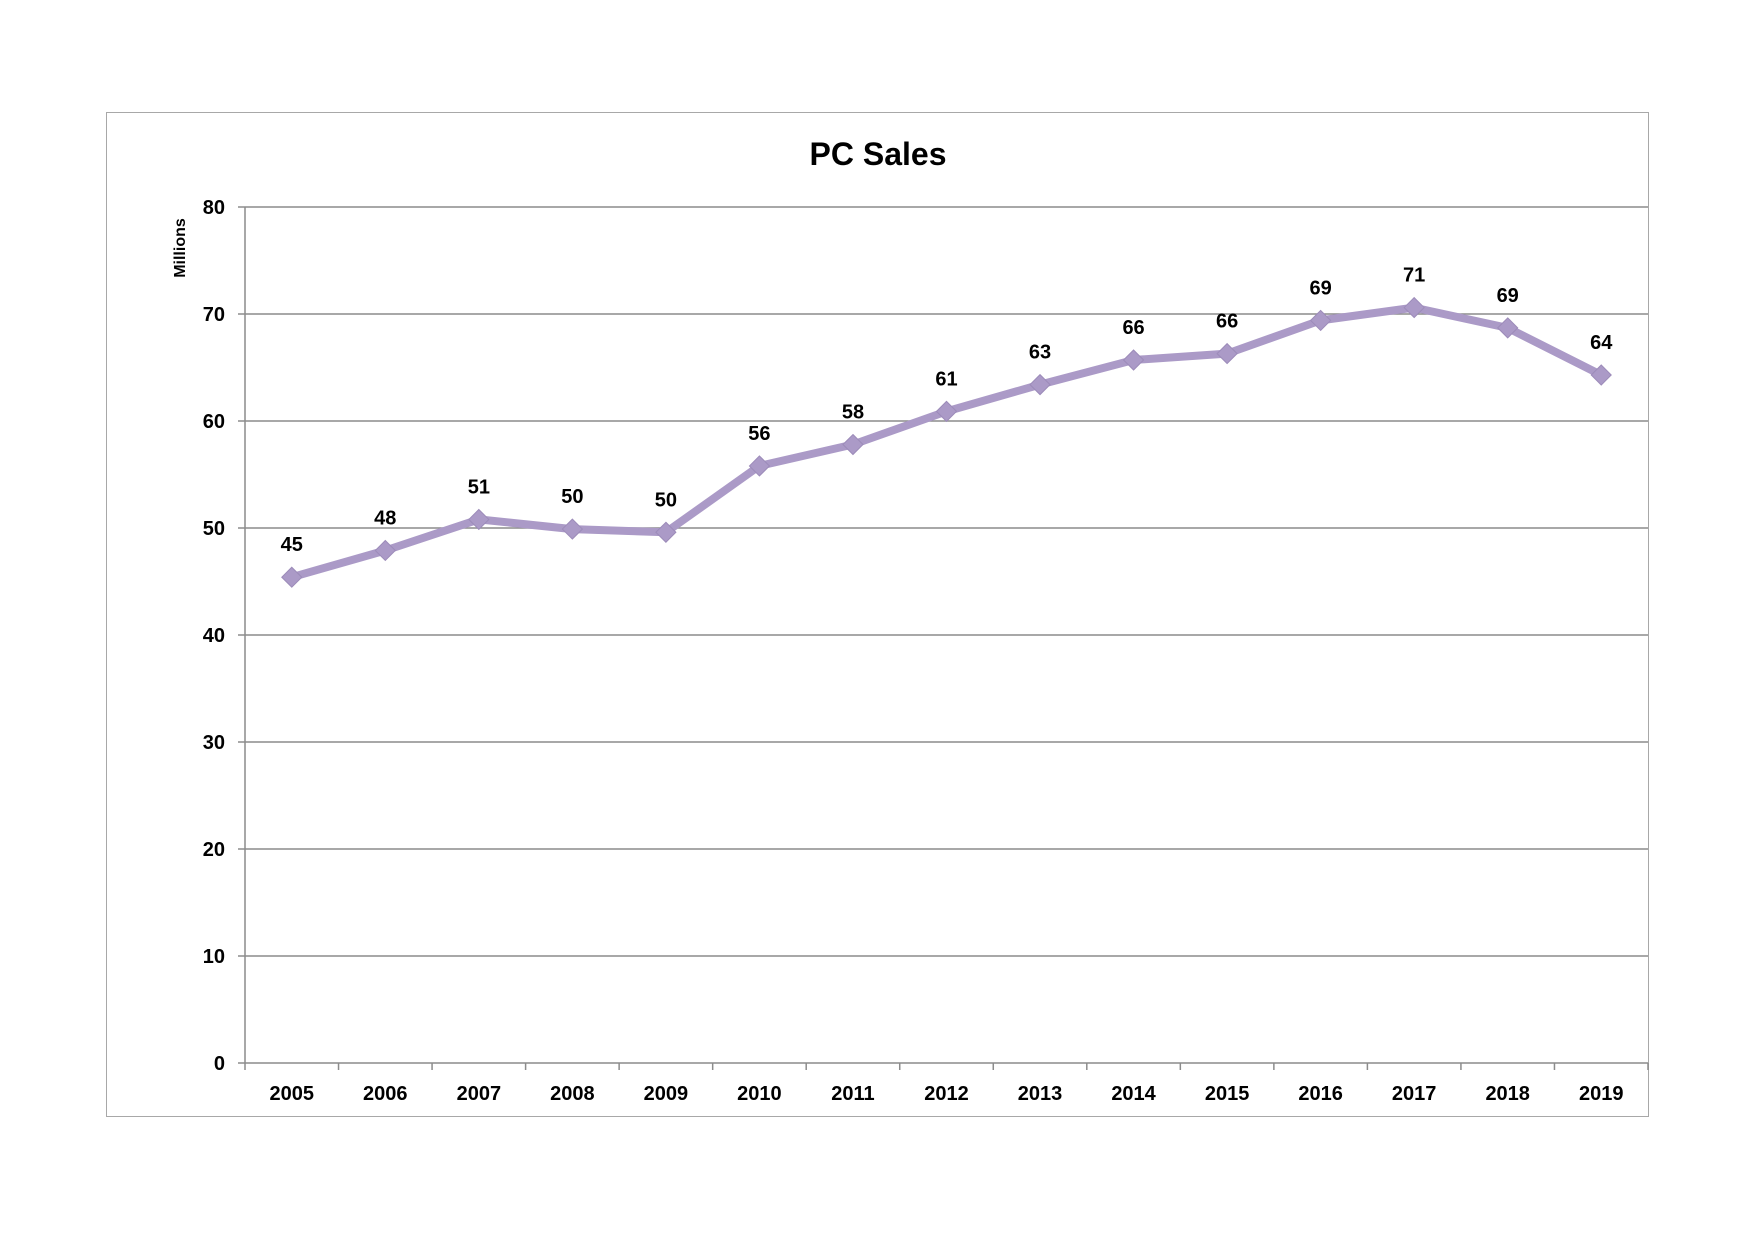  What do you see at coordinates (853, 413) in the screenshot?
I see `data-label: 58` at bounding box center [853, 413].